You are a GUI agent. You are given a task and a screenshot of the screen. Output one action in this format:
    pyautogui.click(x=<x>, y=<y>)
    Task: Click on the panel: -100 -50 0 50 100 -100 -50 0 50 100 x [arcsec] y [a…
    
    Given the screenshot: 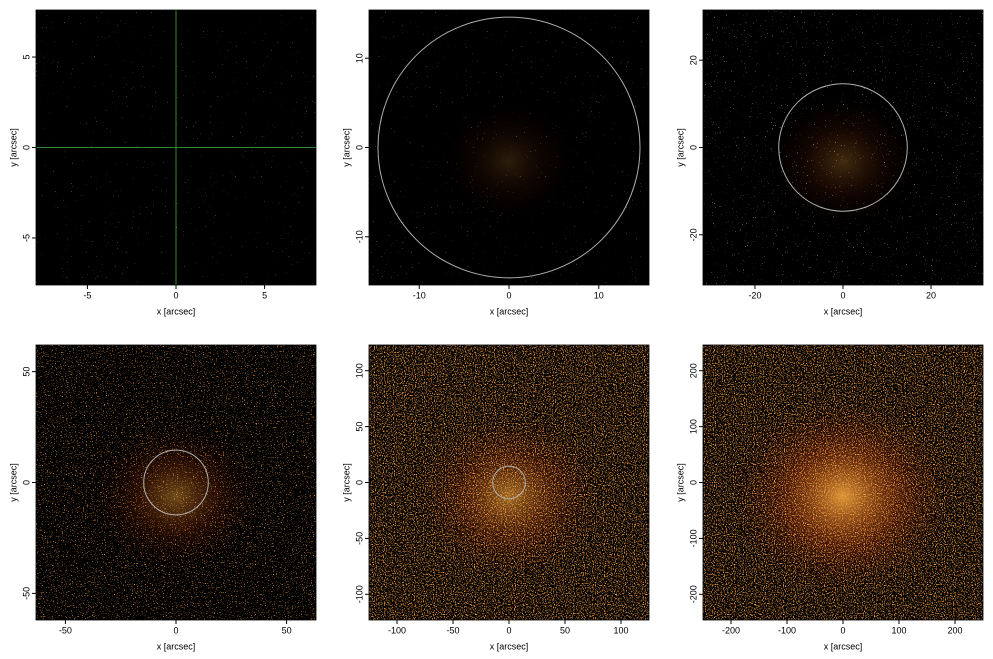 What is the action you would take?
    pyautogui.click(x=495, y=497)
    